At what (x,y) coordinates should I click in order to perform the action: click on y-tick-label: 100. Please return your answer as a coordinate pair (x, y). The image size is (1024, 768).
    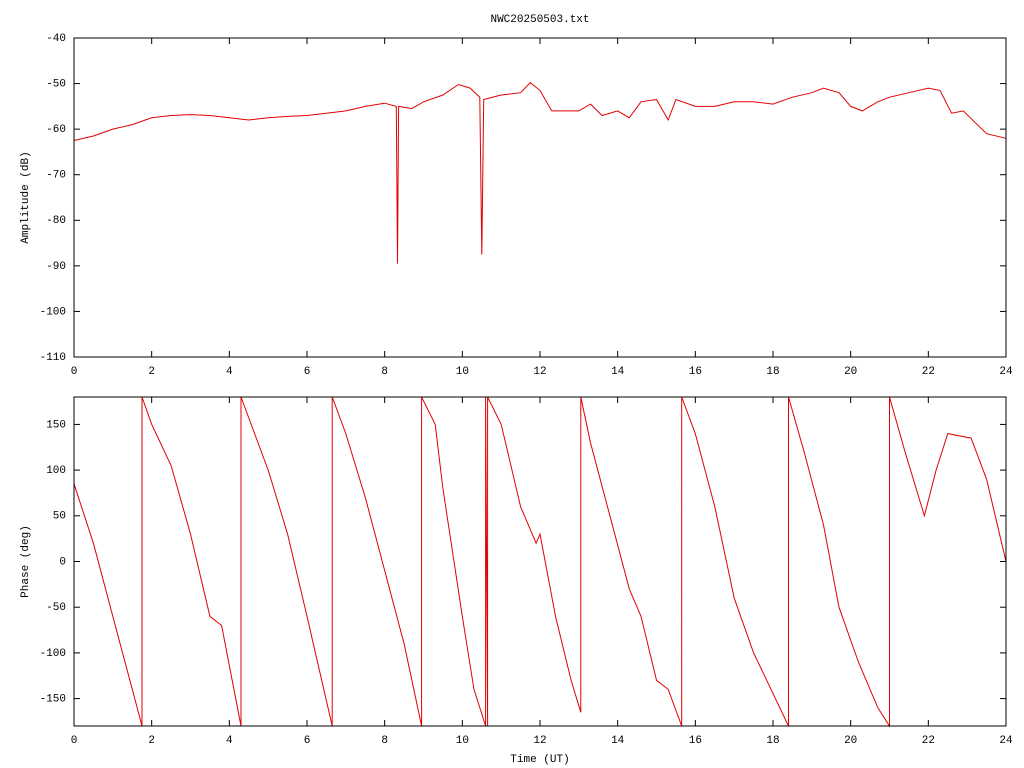
    Looking at the image, I should click on (56, 471).